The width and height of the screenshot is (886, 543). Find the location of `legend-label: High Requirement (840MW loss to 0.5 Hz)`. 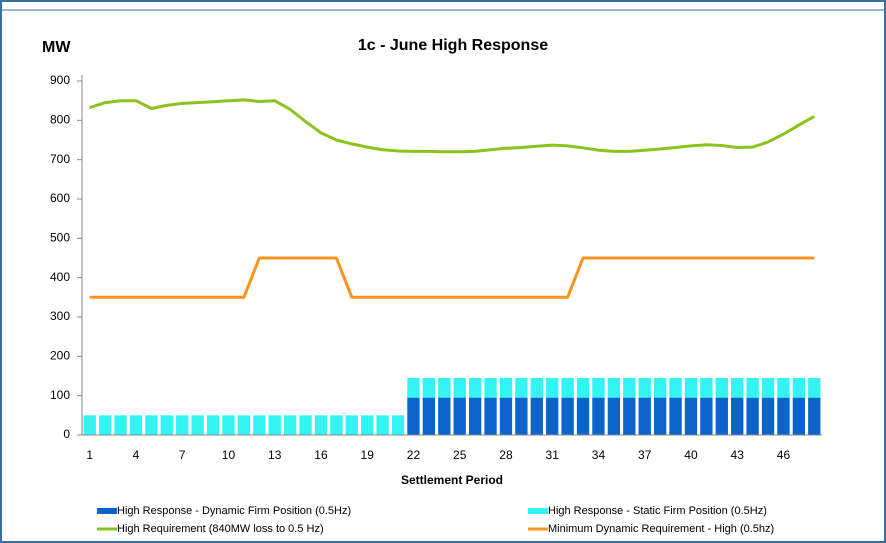

legend-label: High Requirement (840MW loss to 0.5 Hz) is located at coordinates (220, 529).